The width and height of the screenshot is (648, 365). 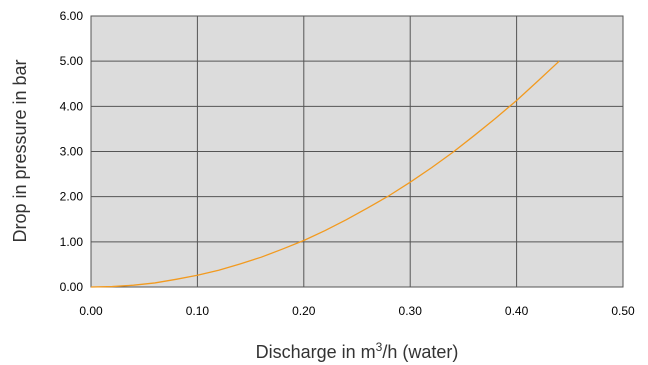 What do you see at coordinates (72, 197) in the screenshot?
I see `y-tick-label: 2.00` at bounding box center [72, 197].